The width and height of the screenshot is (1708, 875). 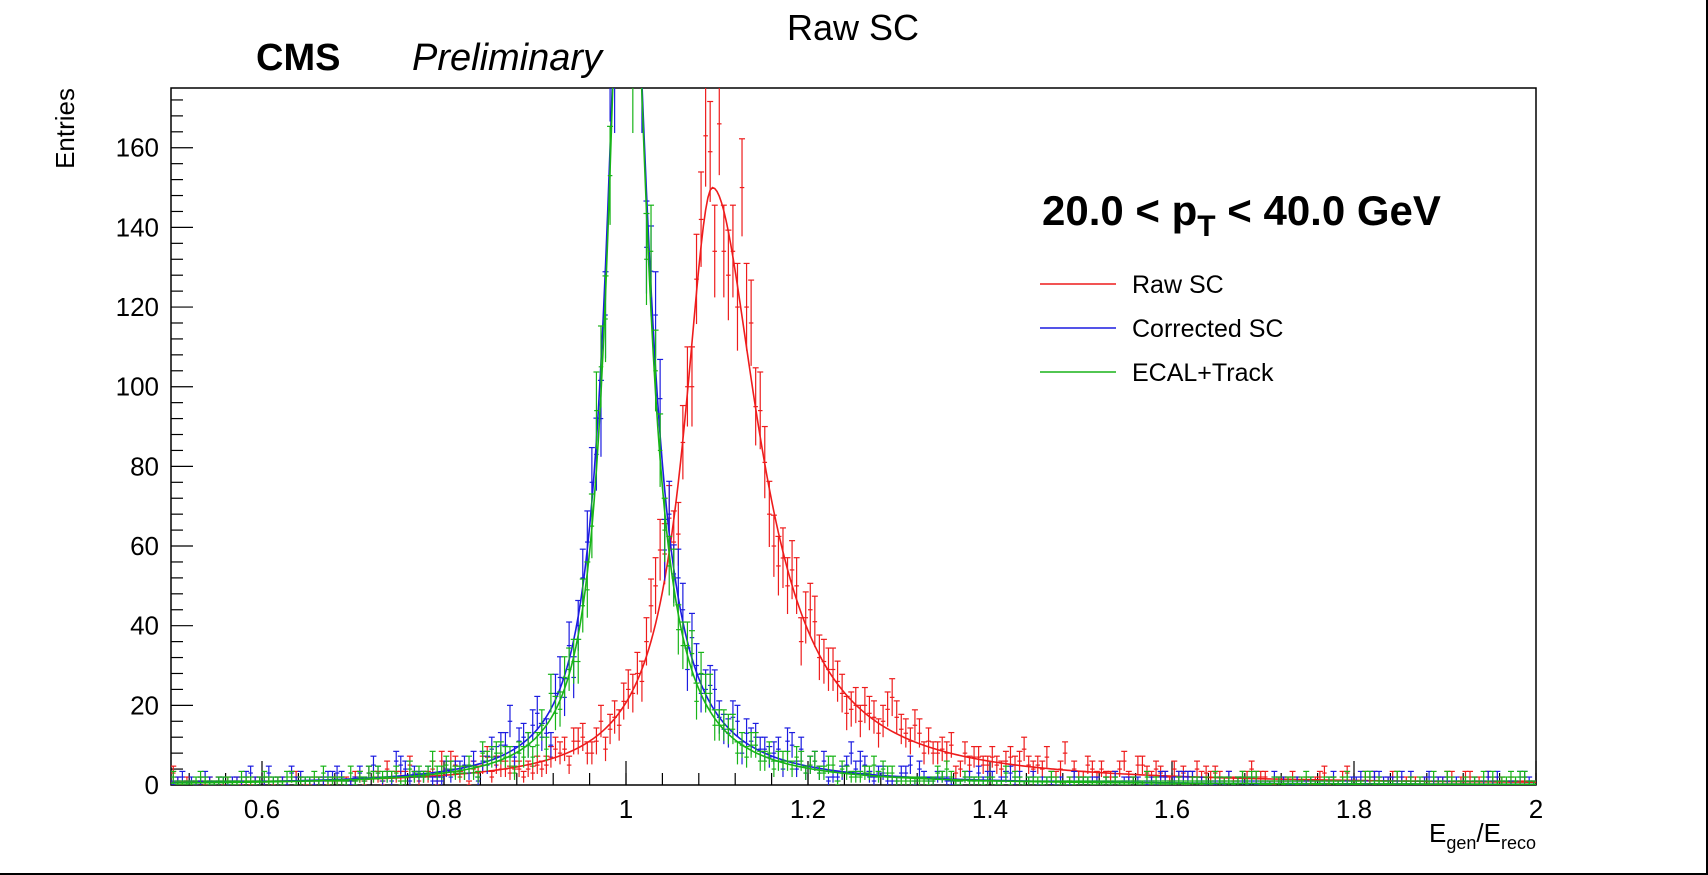 What do you see at coordinates (144, 546) in the screenshot?
I see `y-tick-label: 60` at bounding box center [144, 546].